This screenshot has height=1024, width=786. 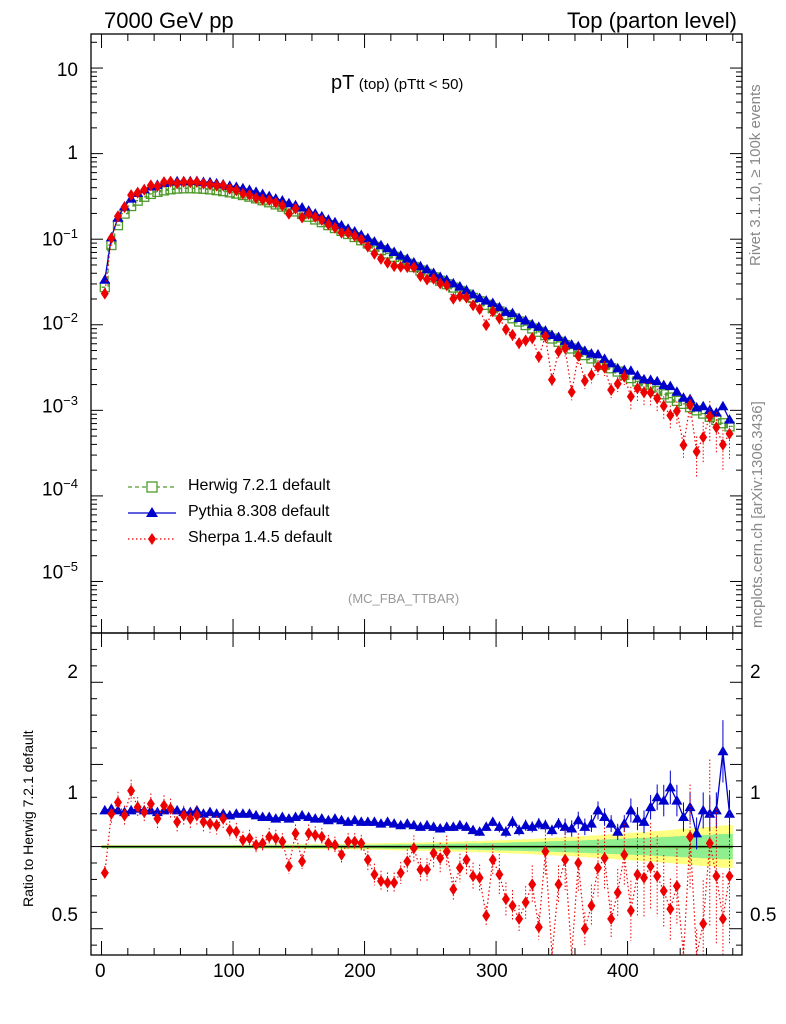 What do you see at coordinates (100, 971) in the screenshot?
I see `xtick-label-0: 0` at bounding box center [100, 971].